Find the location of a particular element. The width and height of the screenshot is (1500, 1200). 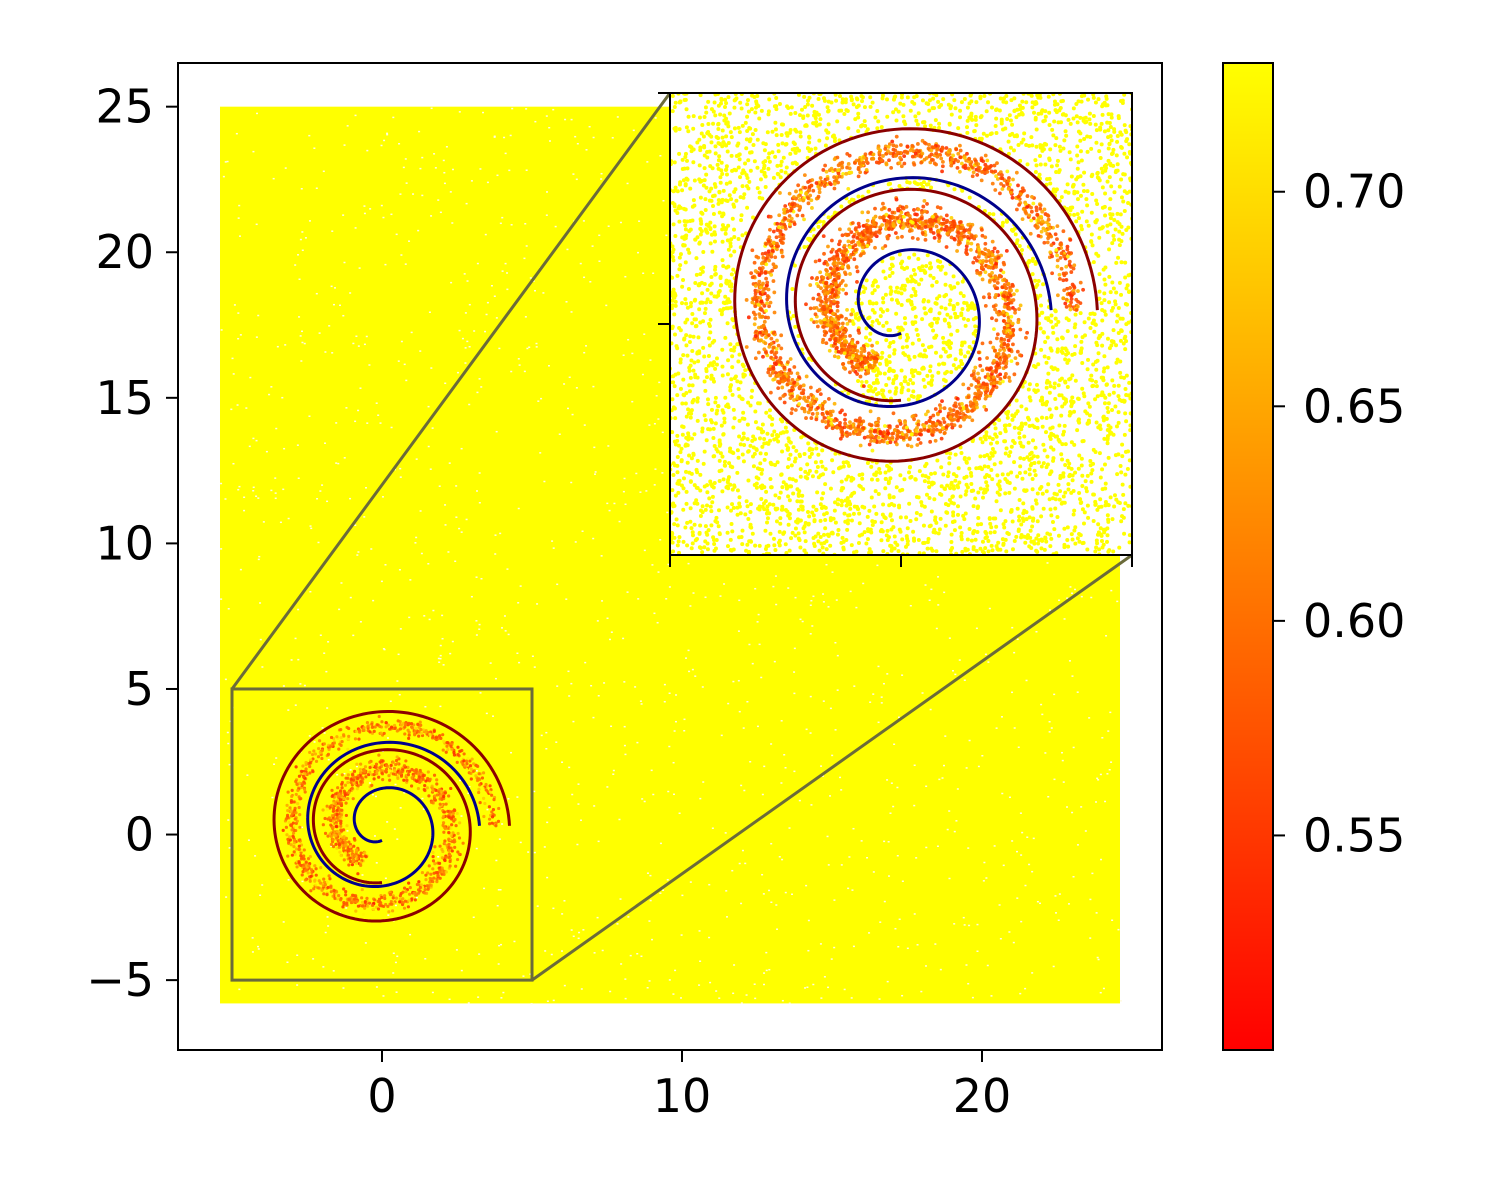

connector-line-upper is located at coordinates (451, 391).